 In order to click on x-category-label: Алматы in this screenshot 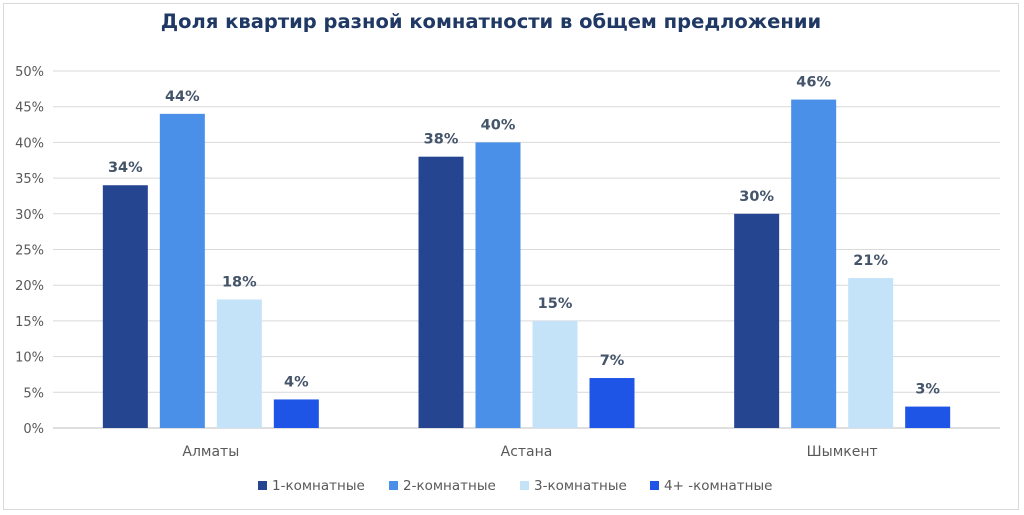, I will do `click(210, 452)`.